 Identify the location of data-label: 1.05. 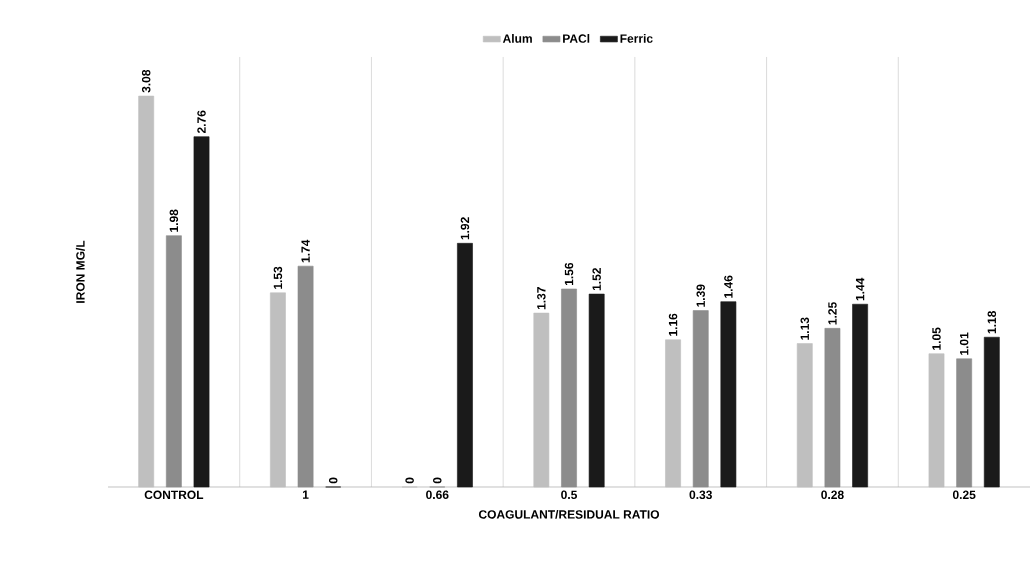
(936, 338).